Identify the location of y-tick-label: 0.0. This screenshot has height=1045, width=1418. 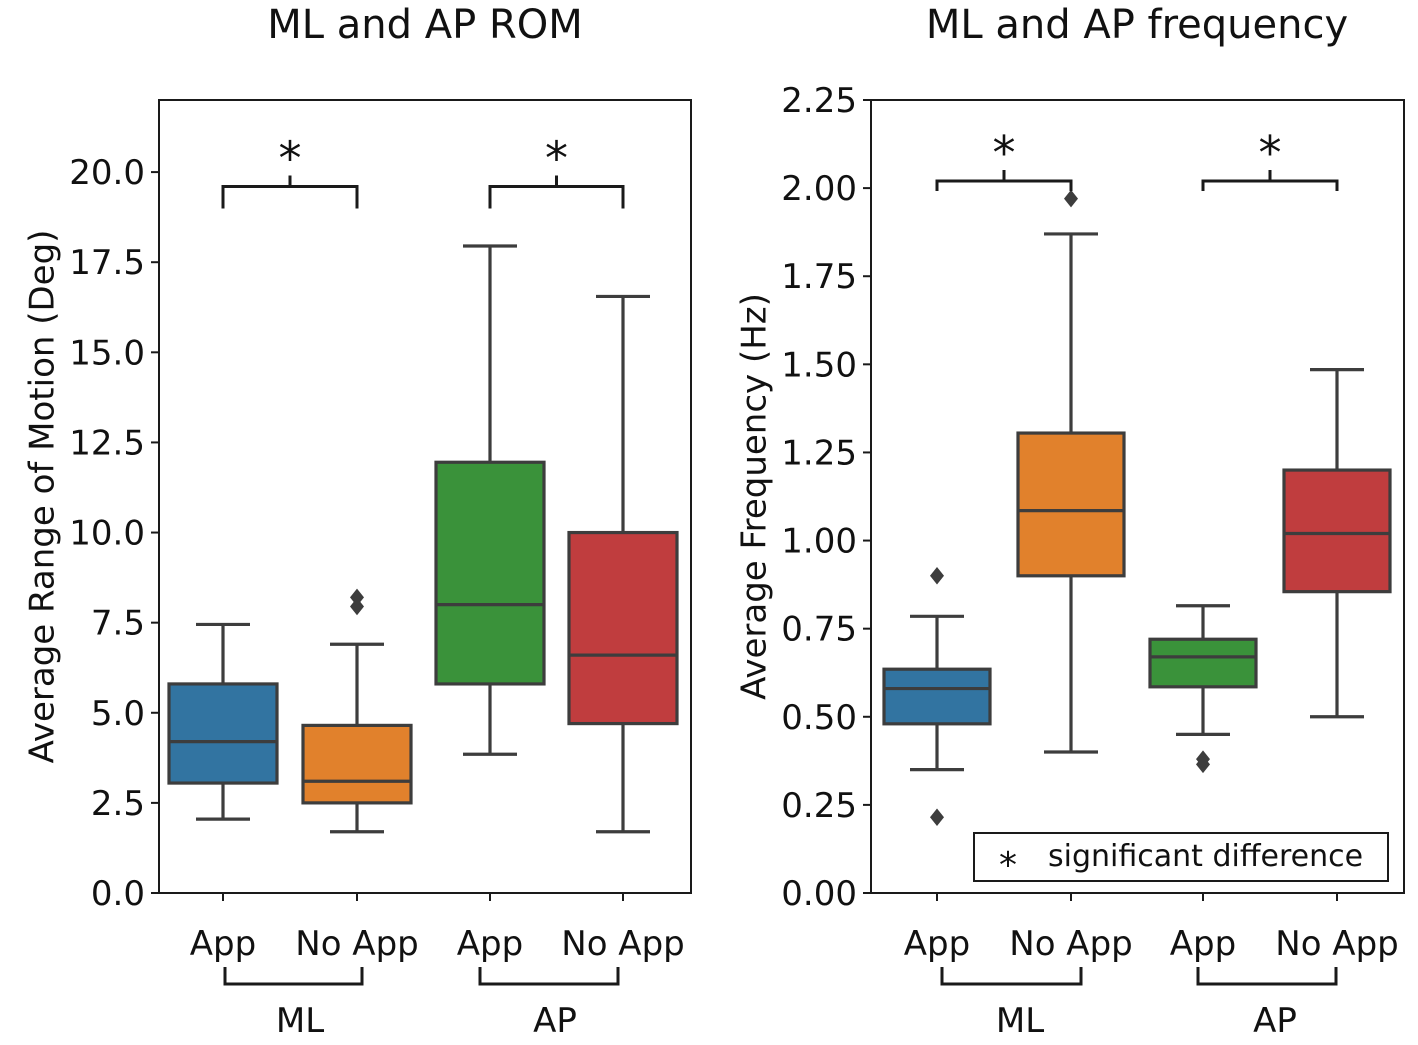
(118, 894).